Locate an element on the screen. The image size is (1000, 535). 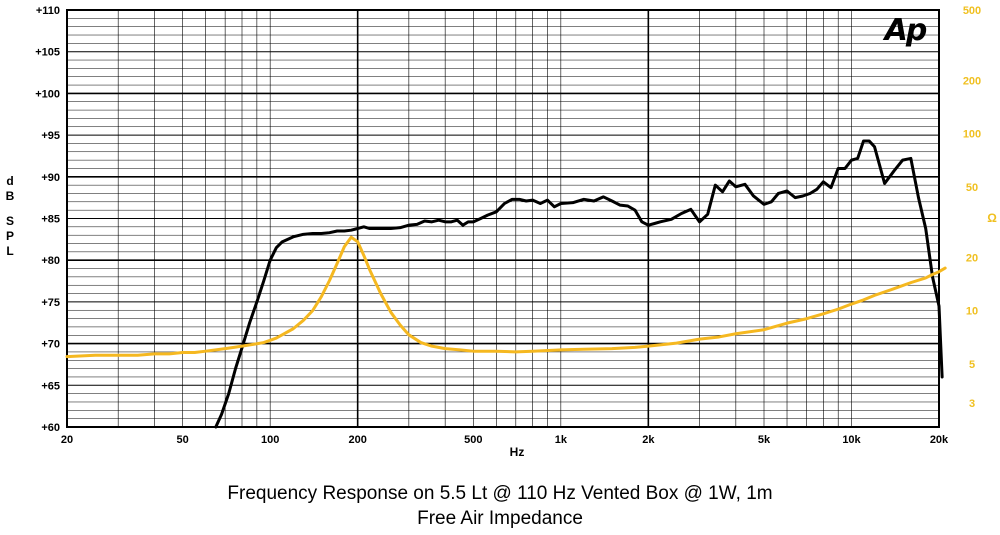
y-right-tick-label: 200 is located at coordinates (972, 81).